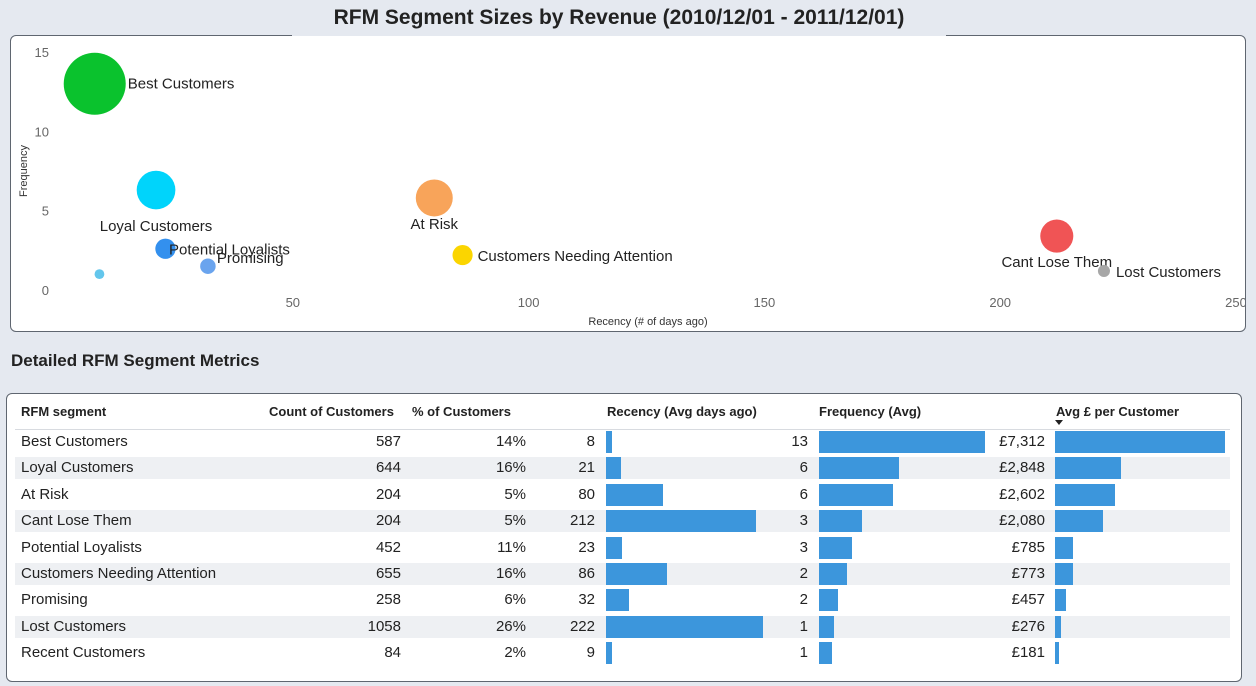  I want to click on table-row: Recent Customers 84 2% 9 1 £181, so click(622, 653).